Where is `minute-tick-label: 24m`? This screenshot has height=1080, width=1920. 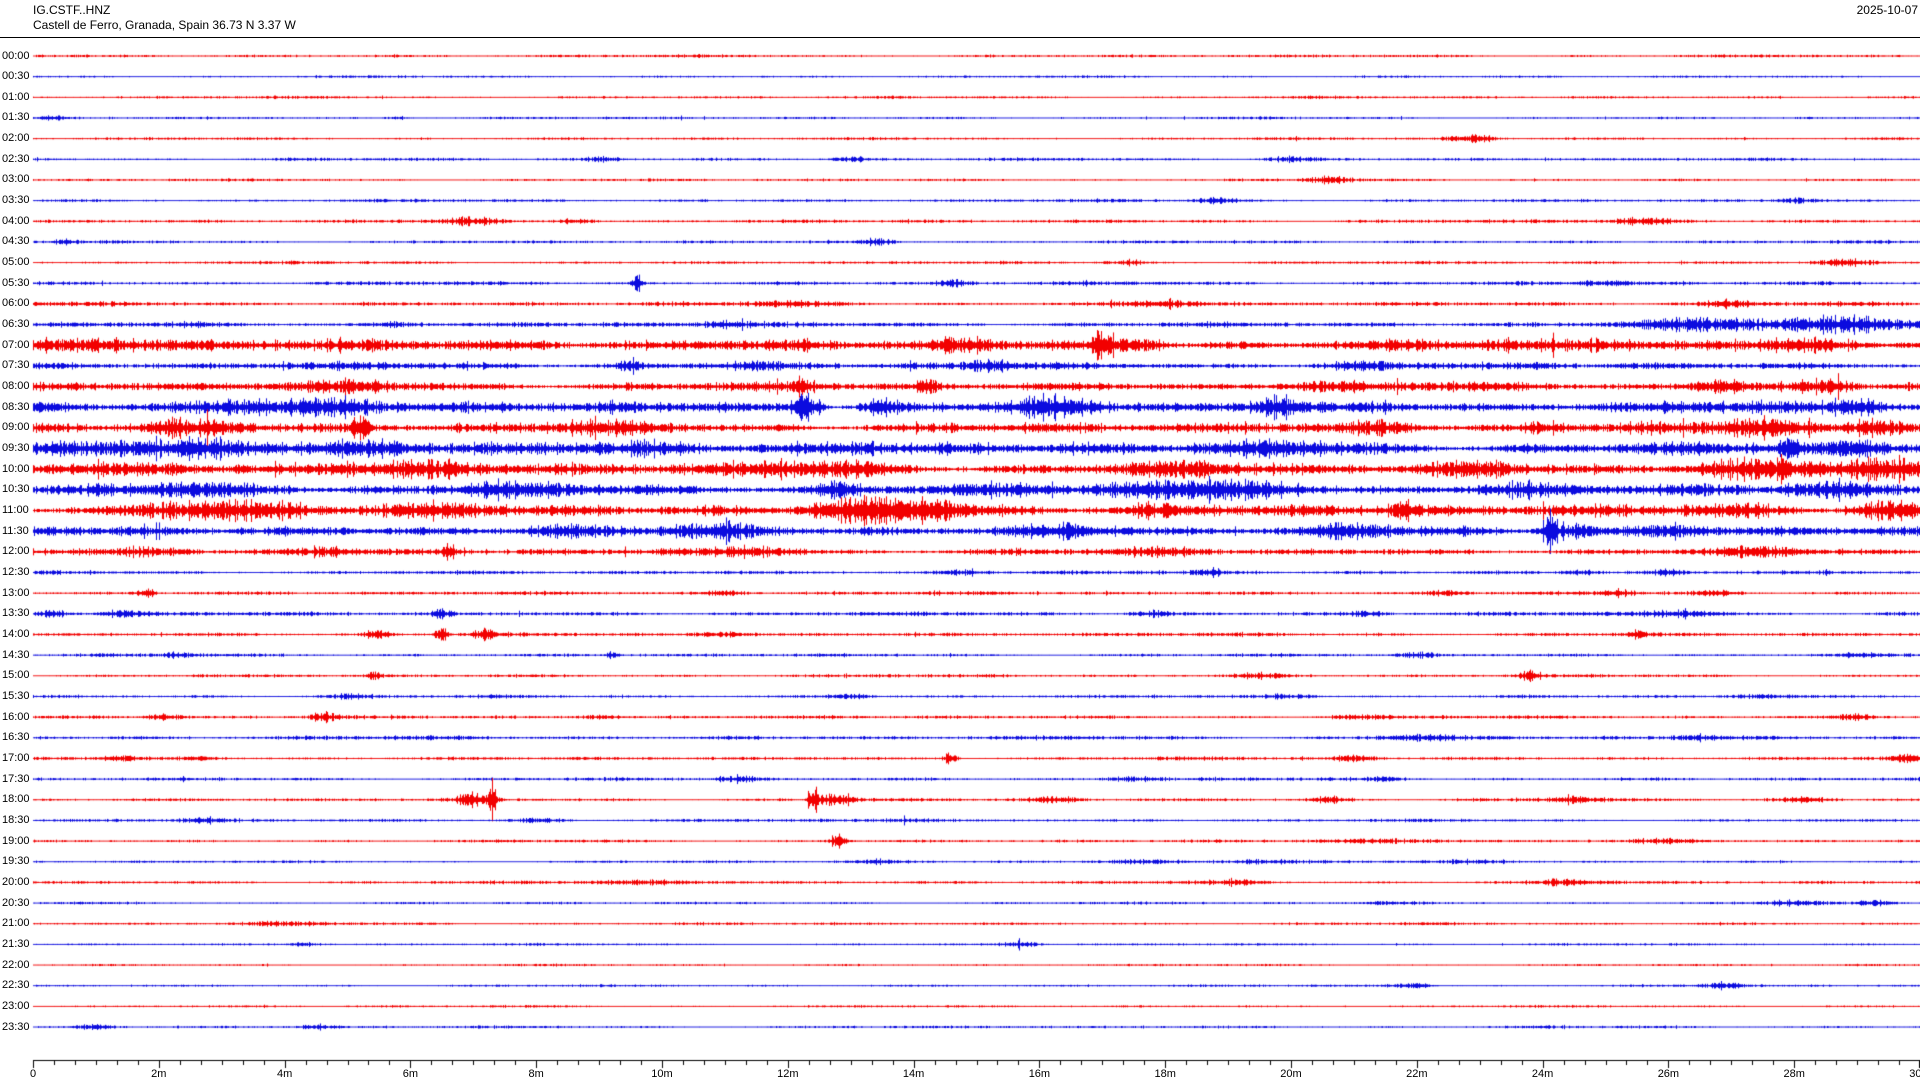
minute-tick-label: 24m is located at coordinates (1542, 1074).